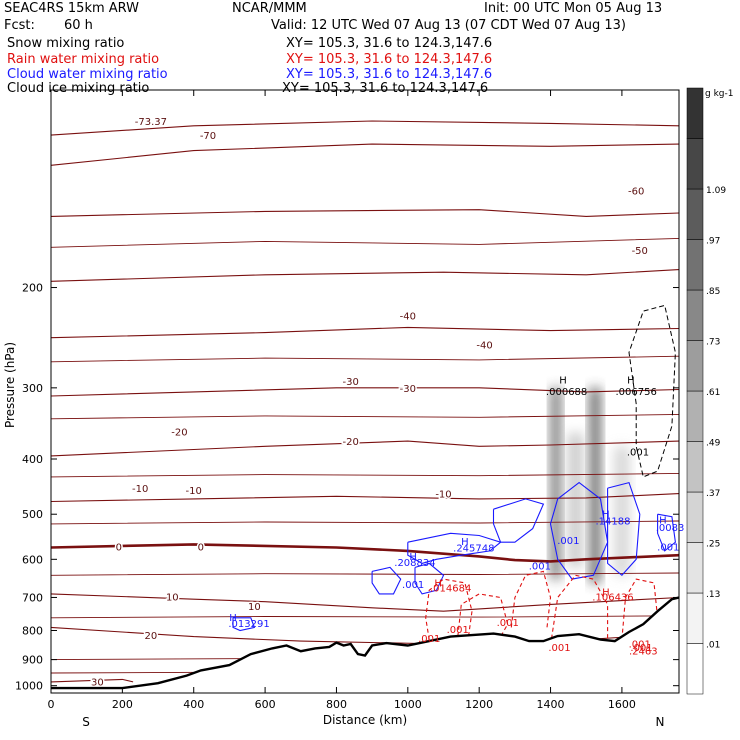 The height and width of the screenshot is (740, 740). Describe the element at coordinates (86, 722) in the screenshot. I see `south-label: S` at that location.